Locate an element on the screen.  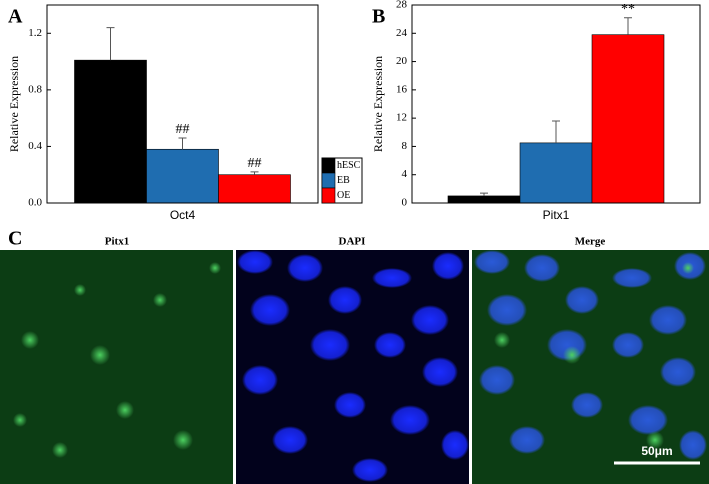
legend-label: hESC is located at coordinates (349, 165).